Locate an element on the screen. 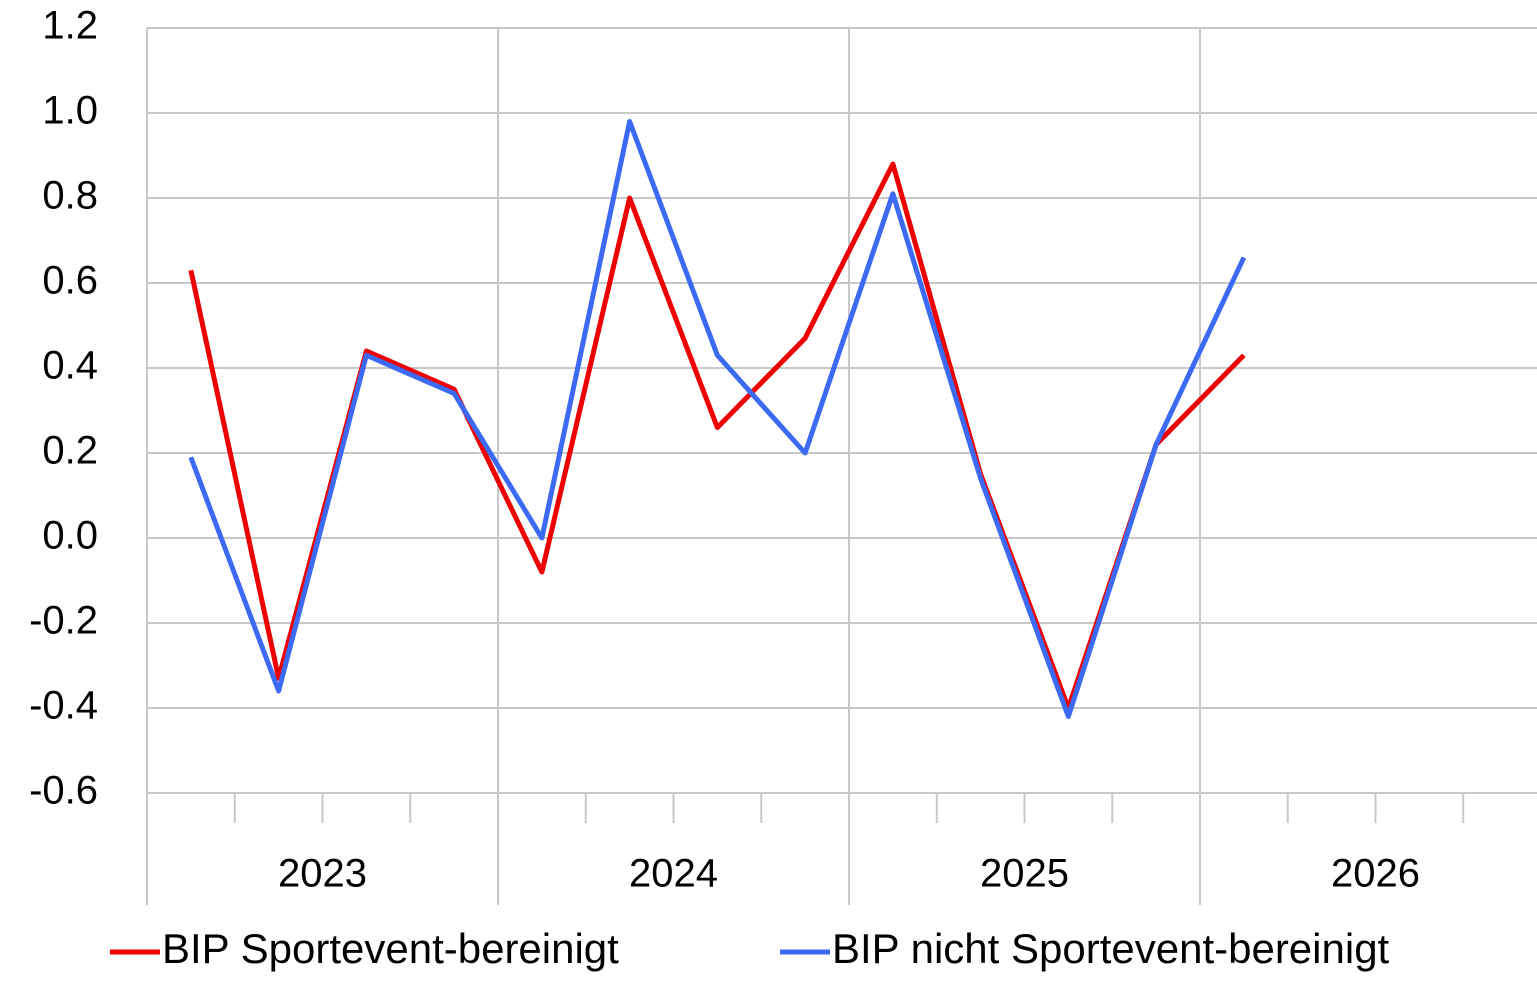  x-tick-label: 2025 is located at coordinates (1024, 874).